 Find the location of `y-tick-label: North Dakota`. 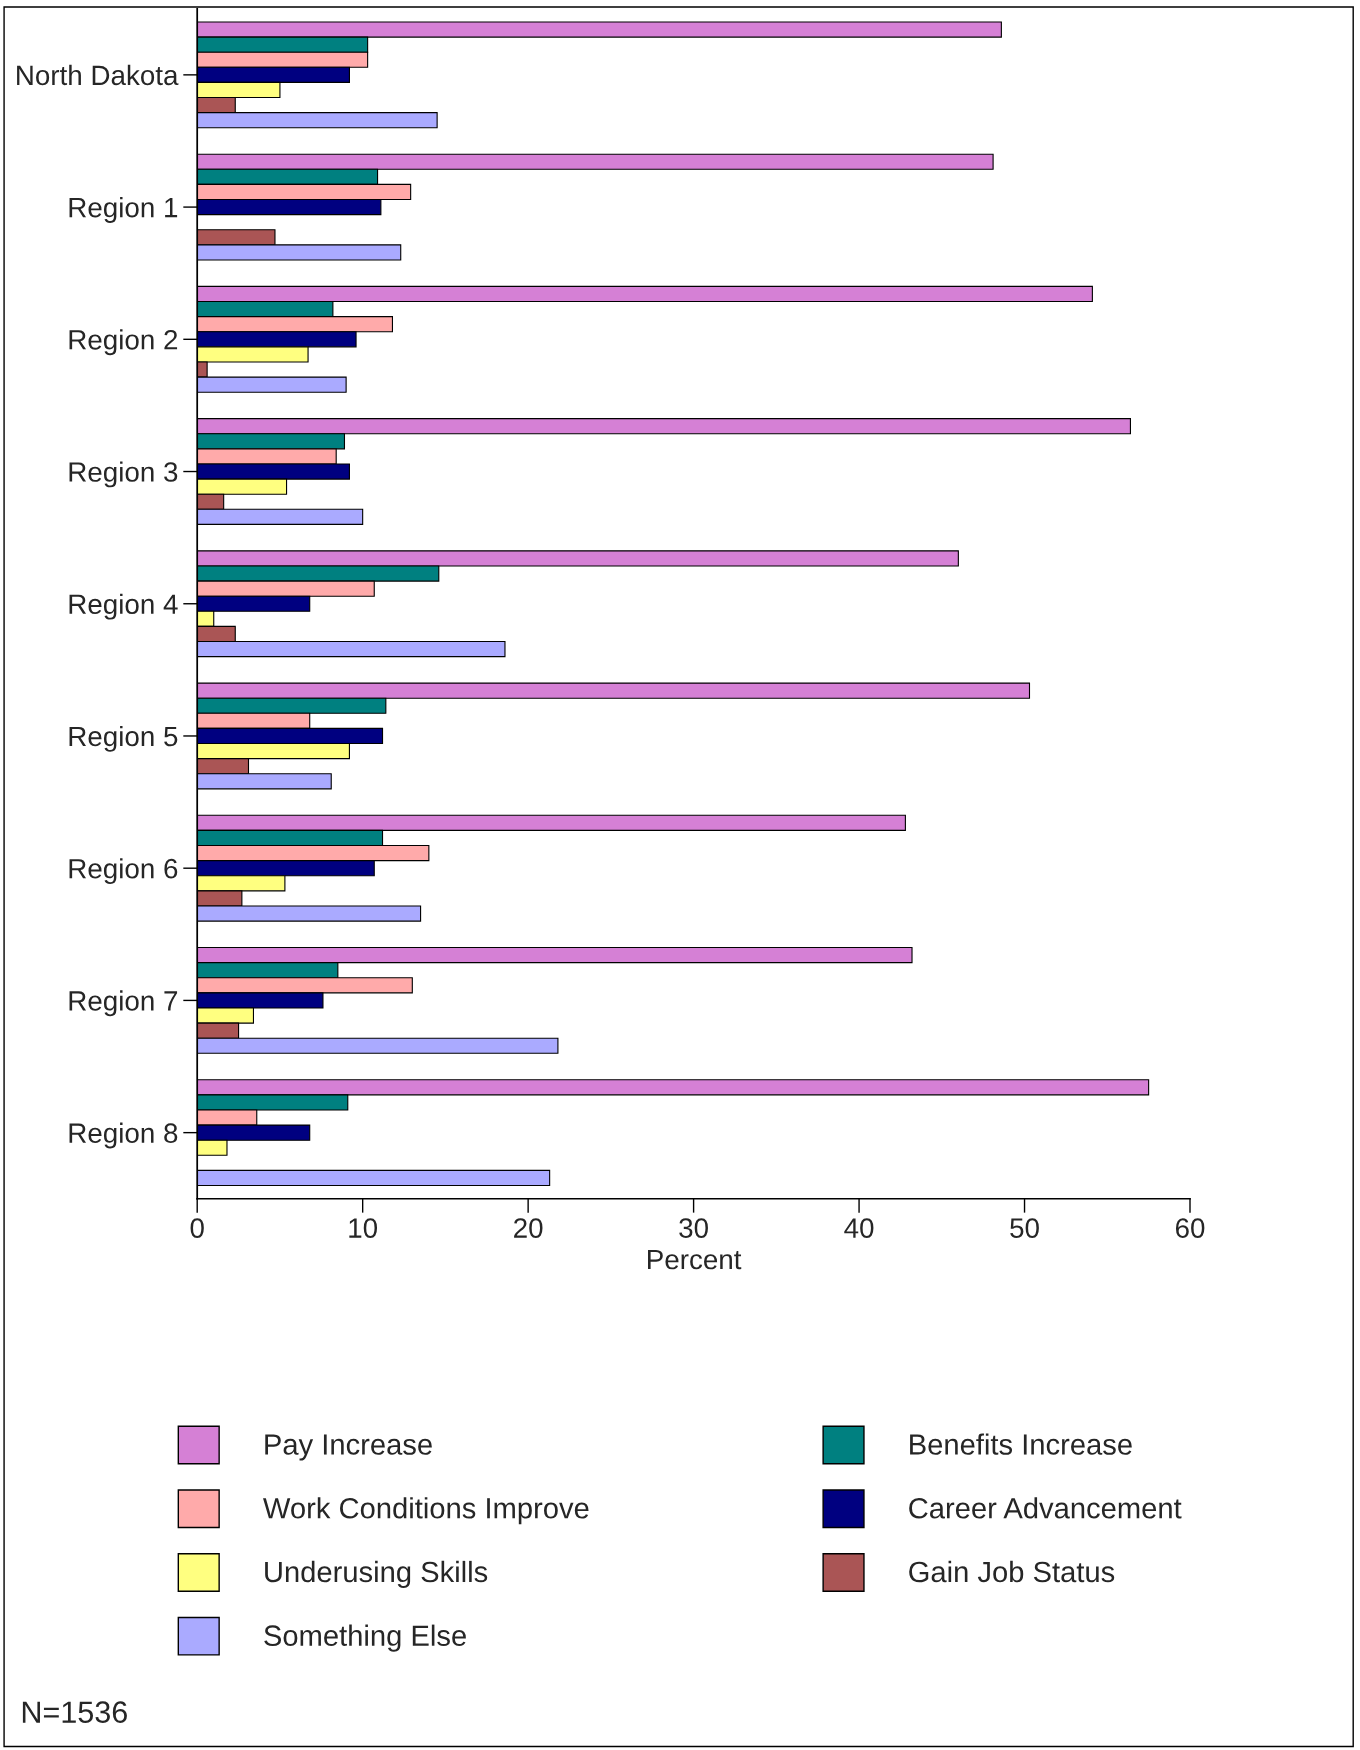

y-tick-label: North Dakota is located at coordinates (98, 75).